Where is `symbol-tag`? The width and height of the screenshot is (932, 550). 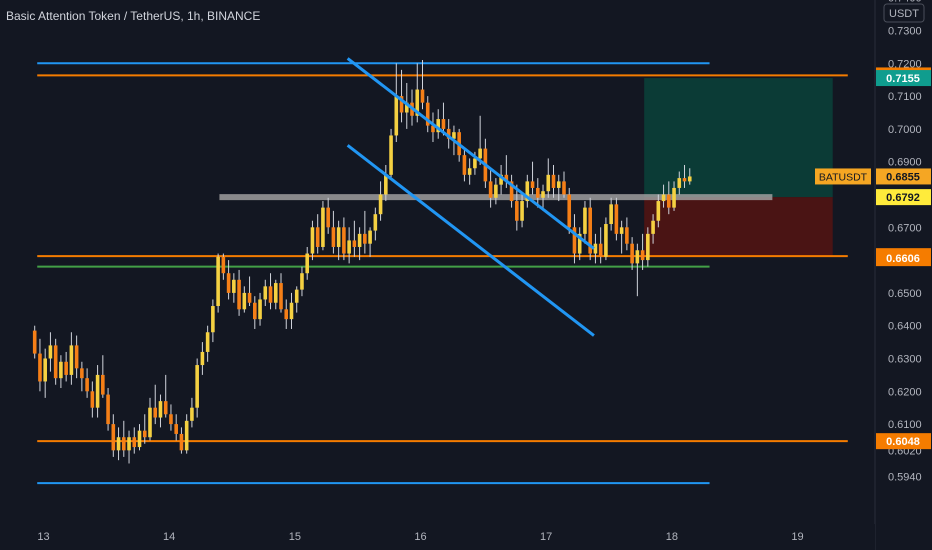 symbol-tag is located at coordinates (843, 176).